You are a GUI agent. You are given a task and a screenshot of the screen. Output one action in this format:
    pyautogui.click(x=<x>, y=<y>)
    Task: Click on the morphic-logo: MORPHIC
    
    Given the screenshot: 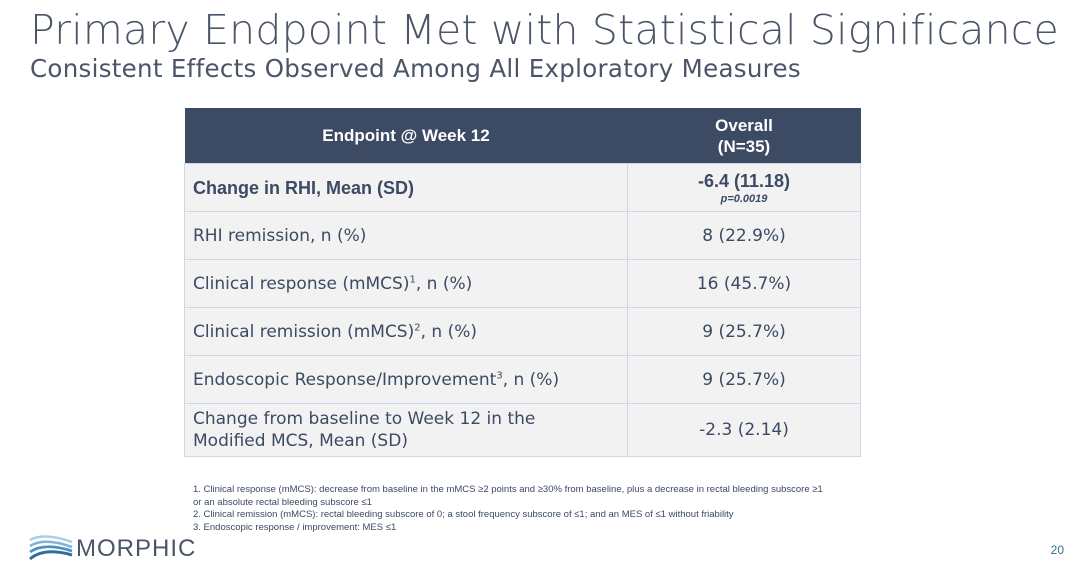 What is the action you would take?
    pyautogui.click(x=112, y=549)
    